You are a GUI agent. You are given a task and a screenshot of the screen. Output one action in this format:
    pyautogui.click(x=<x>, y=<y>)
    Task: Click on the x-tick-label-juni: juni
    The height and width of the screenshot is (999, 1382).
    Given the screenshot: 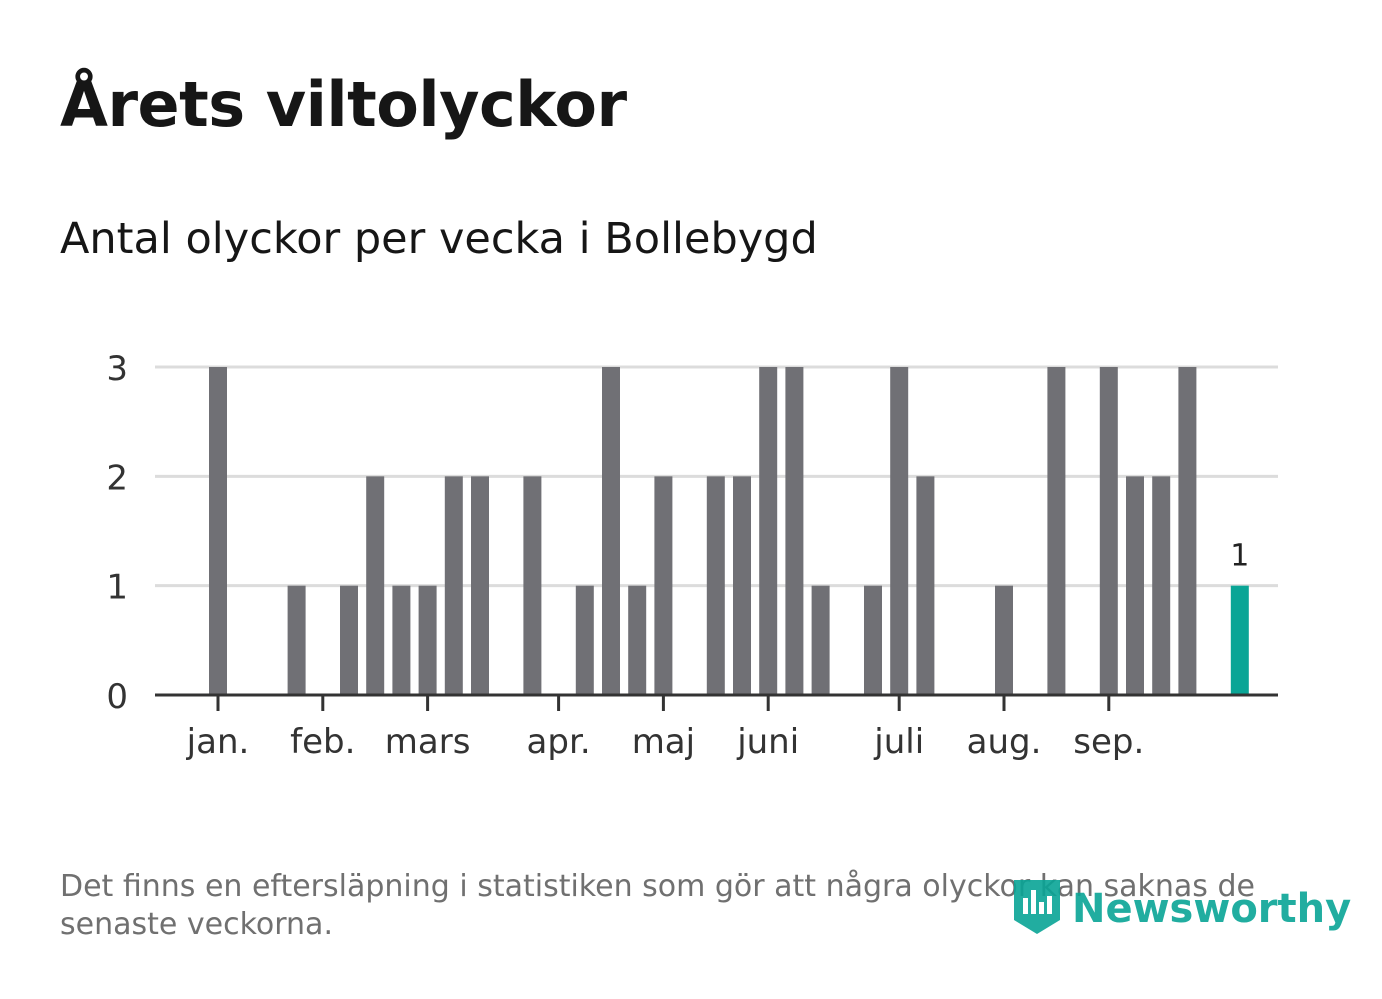 What is the action you would take?
    pyautogui.click(x=767, y=742)
    